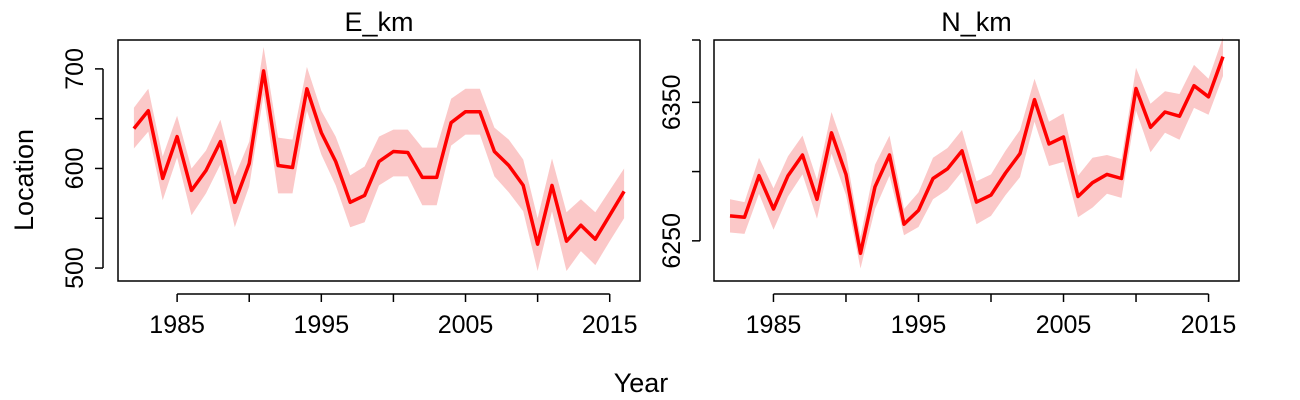 Image resolution: width=1300 pixels, height=400 pixels. What do you see at coordinates (75, 268) in the screenshot?
I see `y-tick-label: 500` at bounding box center [75, 268].